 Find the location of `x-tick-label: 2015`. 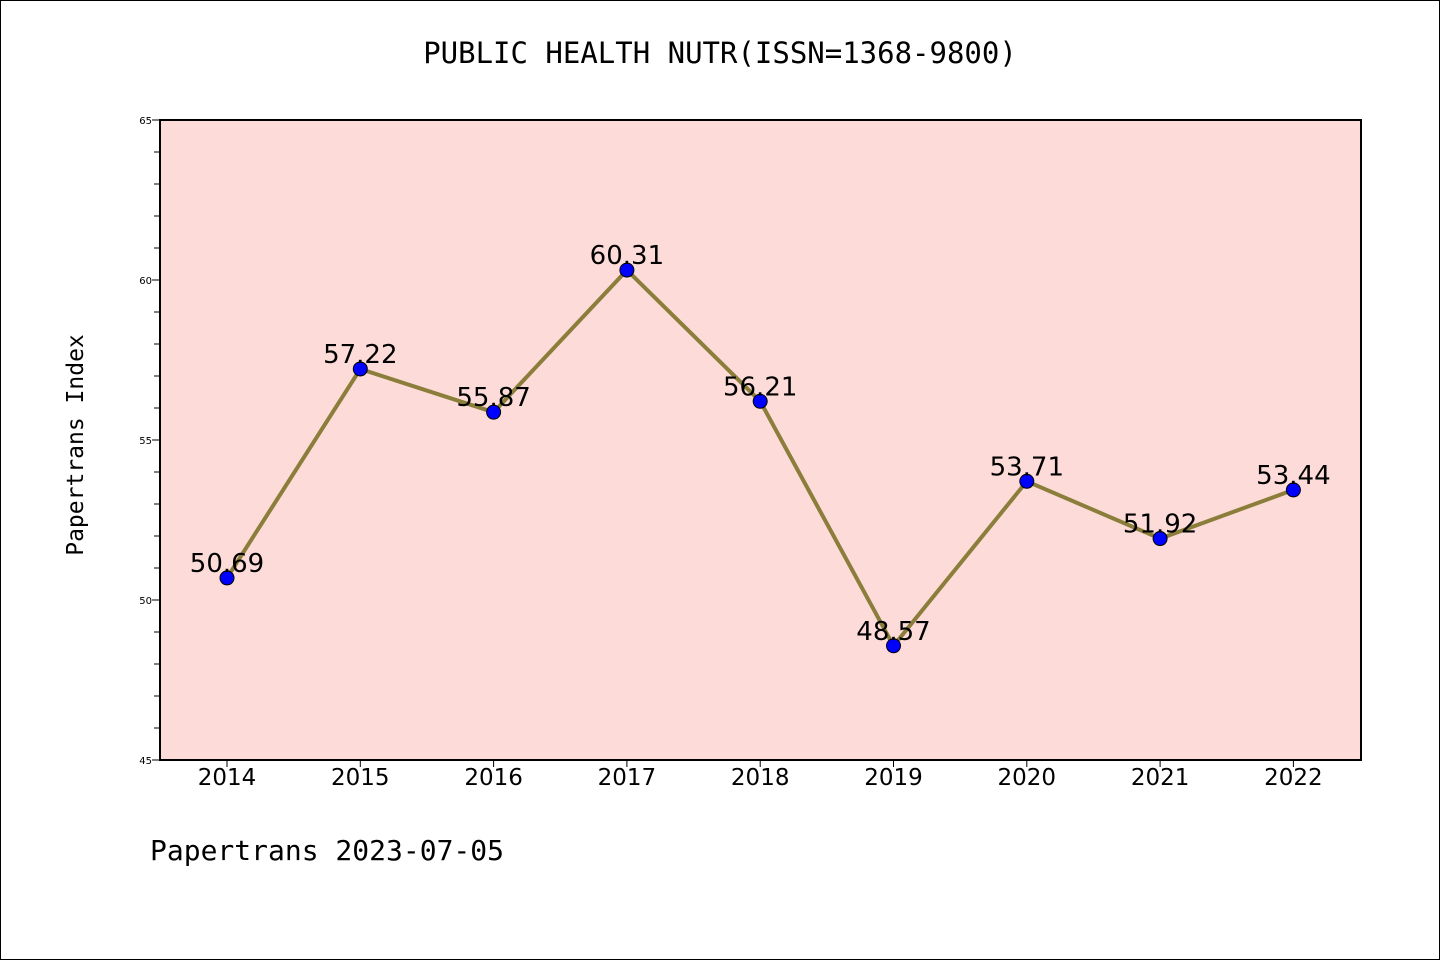

x-tick-label: 2015 is located at coordinates (360, 778).